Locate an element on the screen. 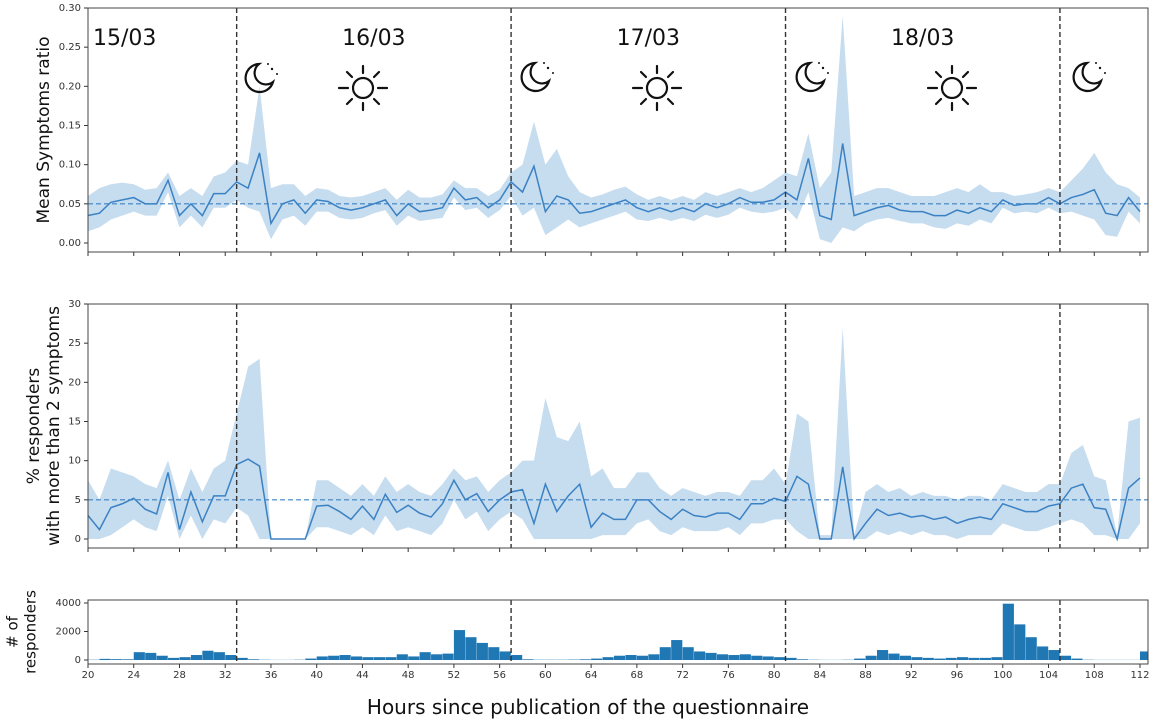  x-tick-label: 40 is located at coordinates (316, 675).